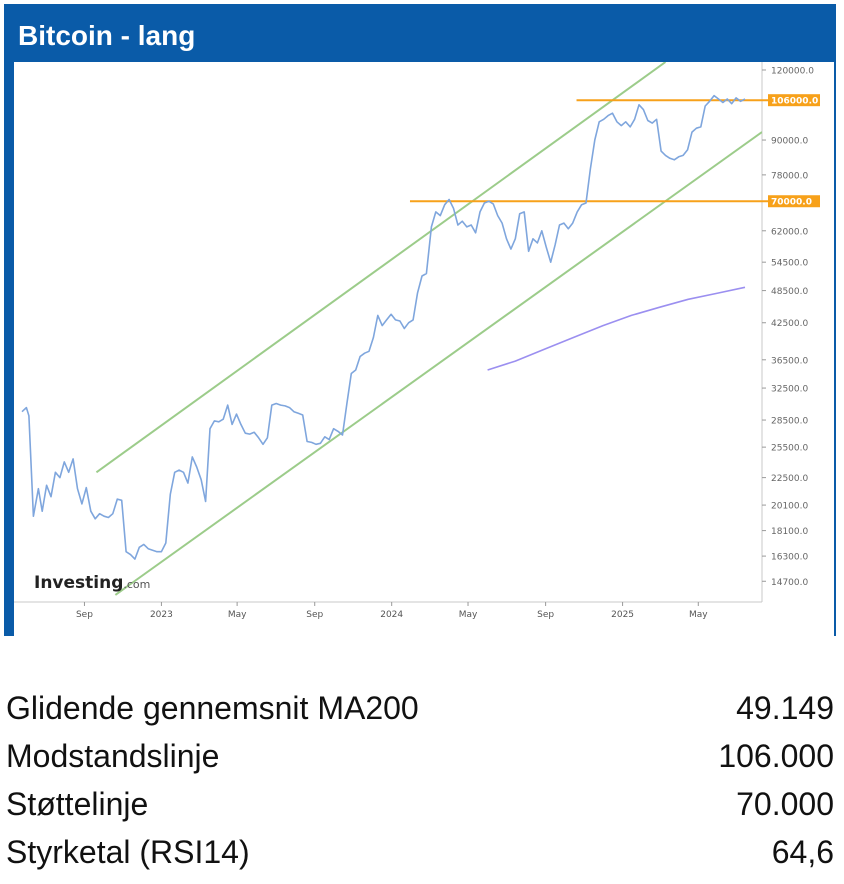 This screenshot has height=884, width=844. Describe the element at coordinates (420, 852) in the screenshot. I see `stat-row-rsi: Styrketal (RSI14) 64,6` at that location.